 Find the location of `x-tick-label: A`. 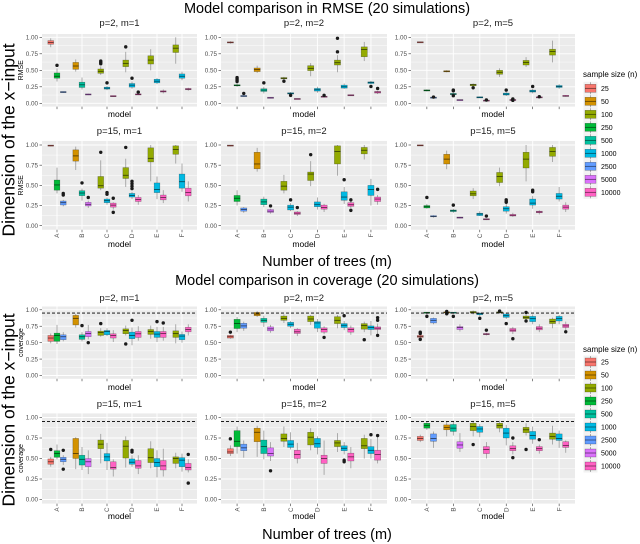

x-tick-label: A is located at coordinates (57, 235).